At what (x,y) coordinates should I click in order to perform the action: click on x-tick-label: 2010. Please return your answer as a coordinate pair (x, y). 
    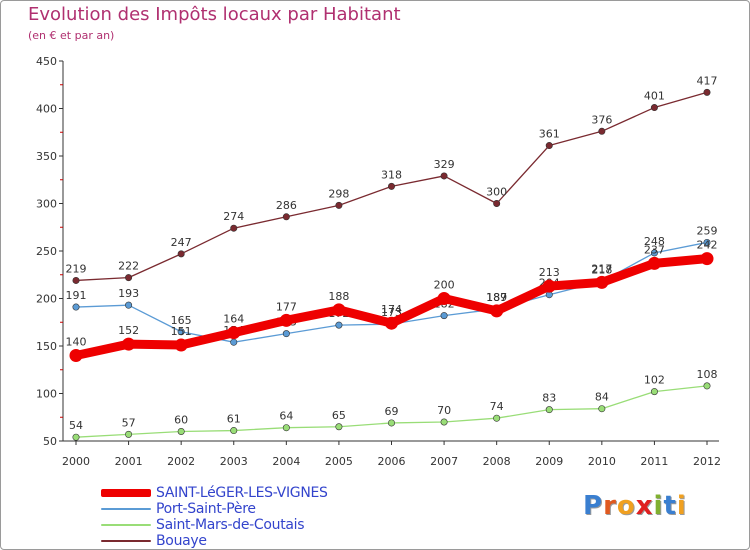
    Looking at the image, I should click on (602, 461).